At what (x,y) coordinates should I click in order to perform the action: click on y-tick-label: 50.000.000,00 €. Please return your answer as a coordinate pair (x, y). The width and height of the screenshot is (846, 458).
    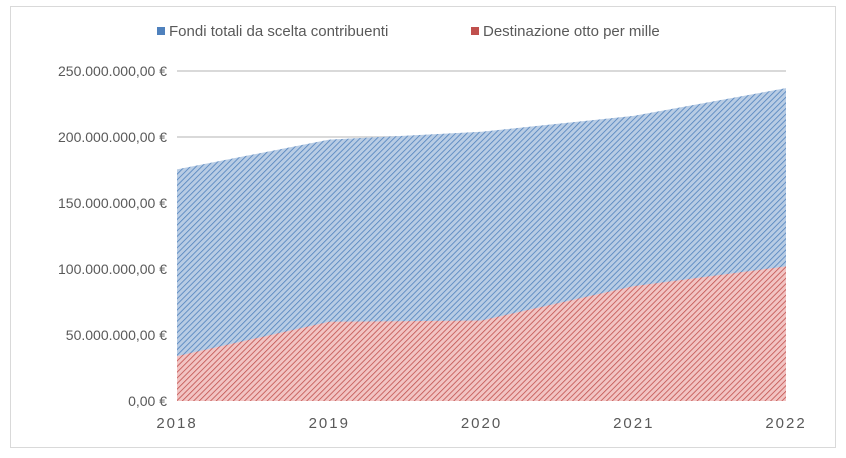
    Looking at the image, I should click on (116, 335).